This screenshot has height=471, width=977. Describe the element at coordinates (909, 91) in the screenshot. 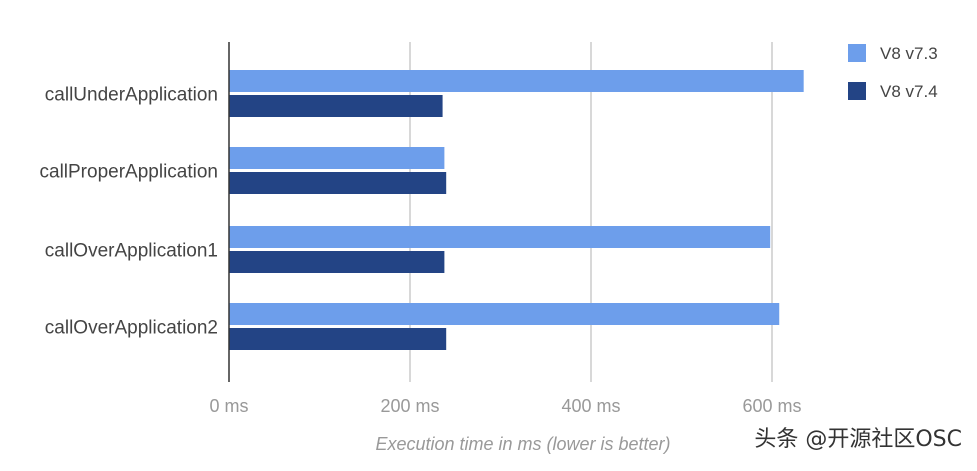

I see `legend-label-1: V8 v7.4` at that location.